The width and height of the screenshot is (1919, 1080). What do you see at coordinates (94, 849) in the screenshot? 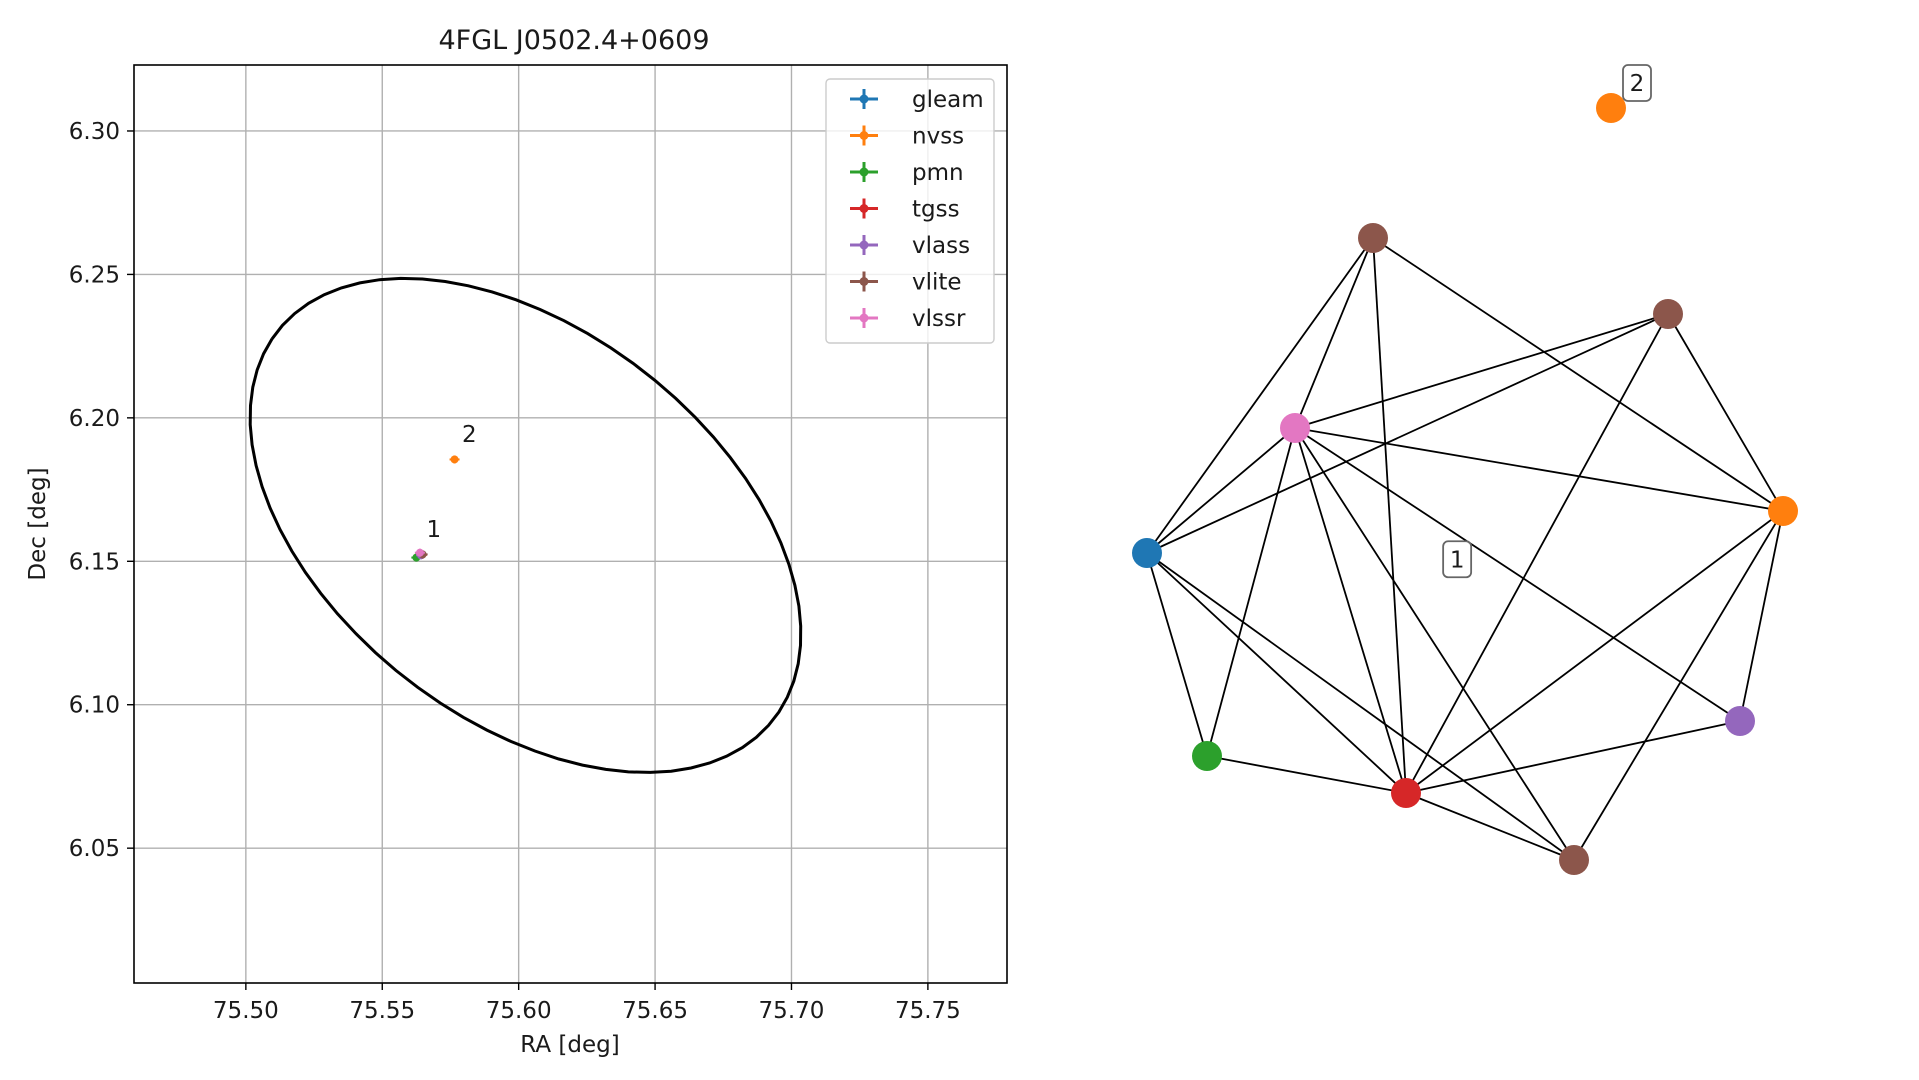
I see `y-tick-label: 6.05` at bounding box center [94, 849].